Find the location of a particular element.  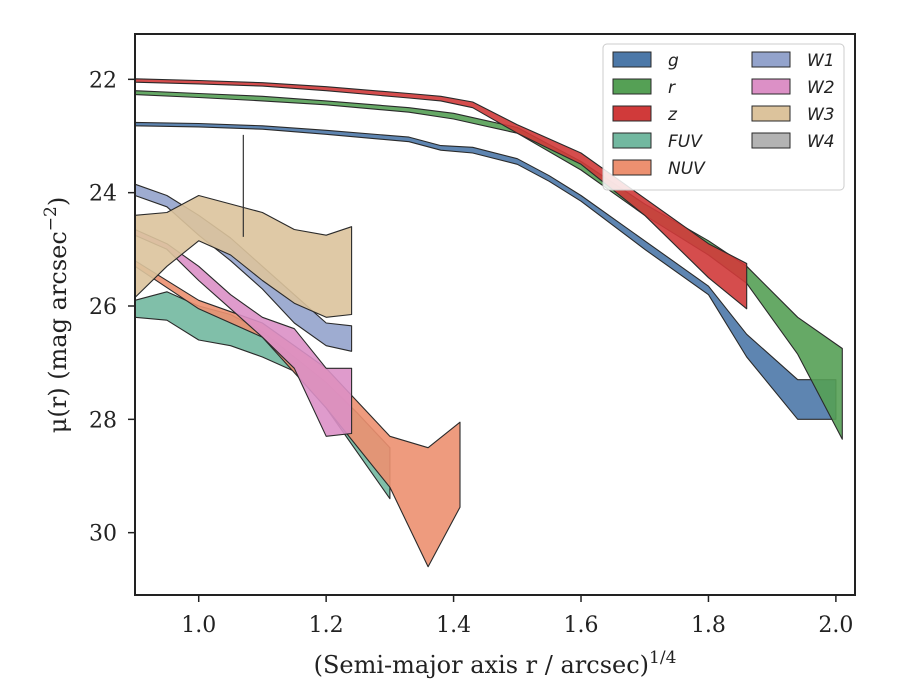

legend-label: W1 is located at coordinates (821, 61).